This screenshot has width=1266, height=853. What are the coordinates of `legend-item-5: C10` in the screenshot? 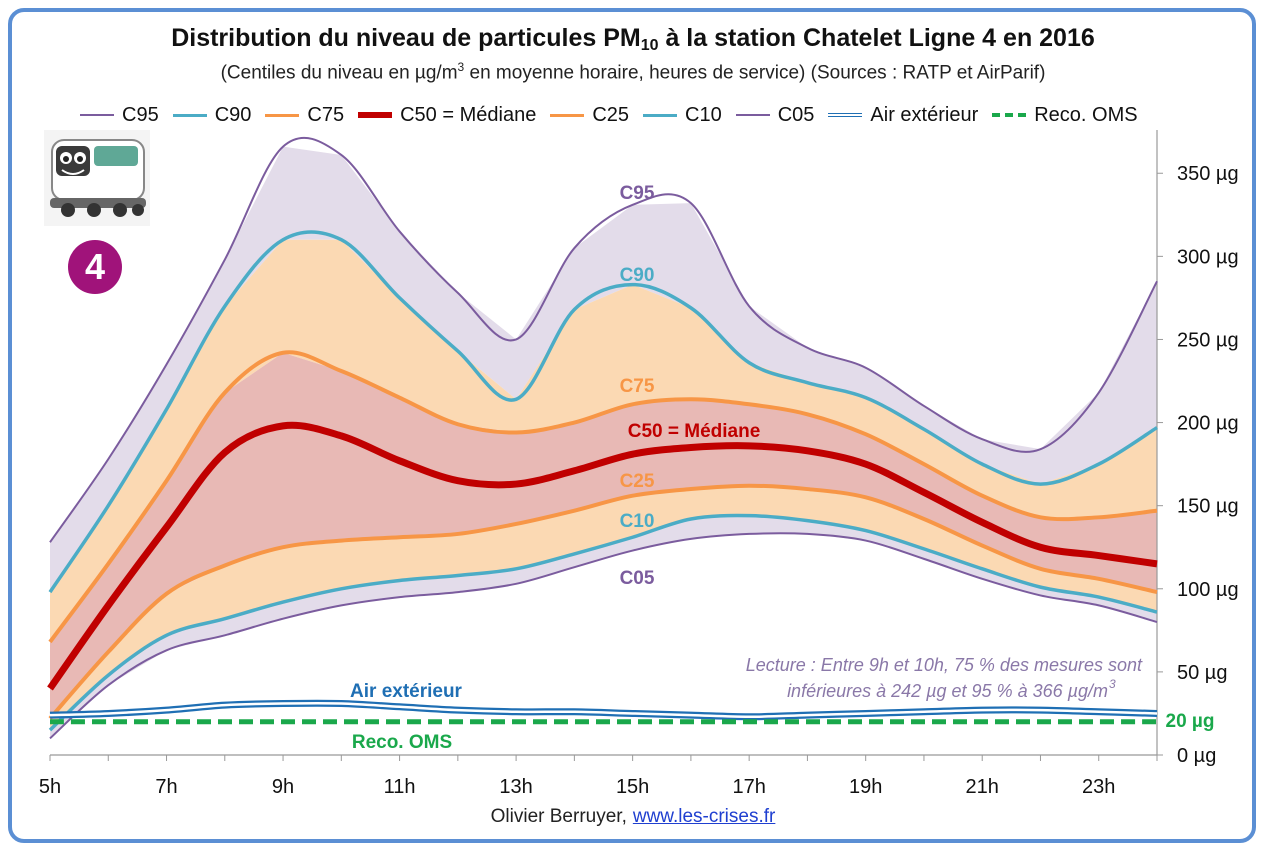 It's located at (682, 115).